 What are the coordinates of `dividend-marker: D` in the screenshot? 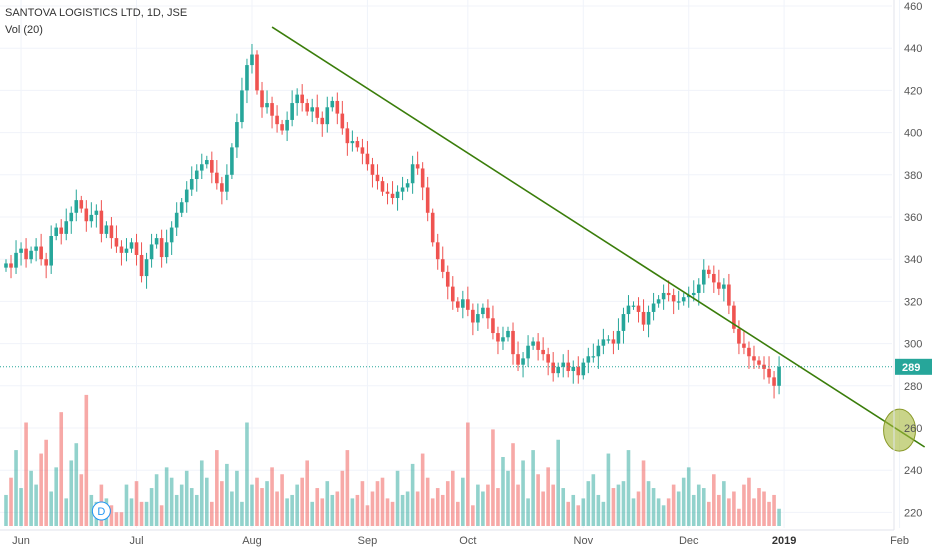 It's located at (101, 511).